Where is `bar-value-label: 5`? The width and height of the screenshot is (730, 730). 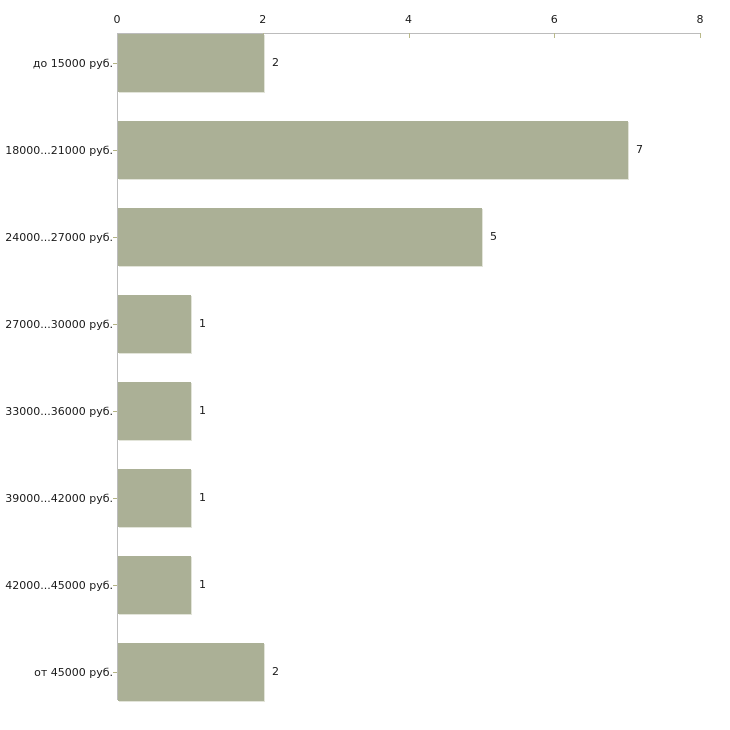 bar-value-label: 5 is located at coordinates (493, 236).